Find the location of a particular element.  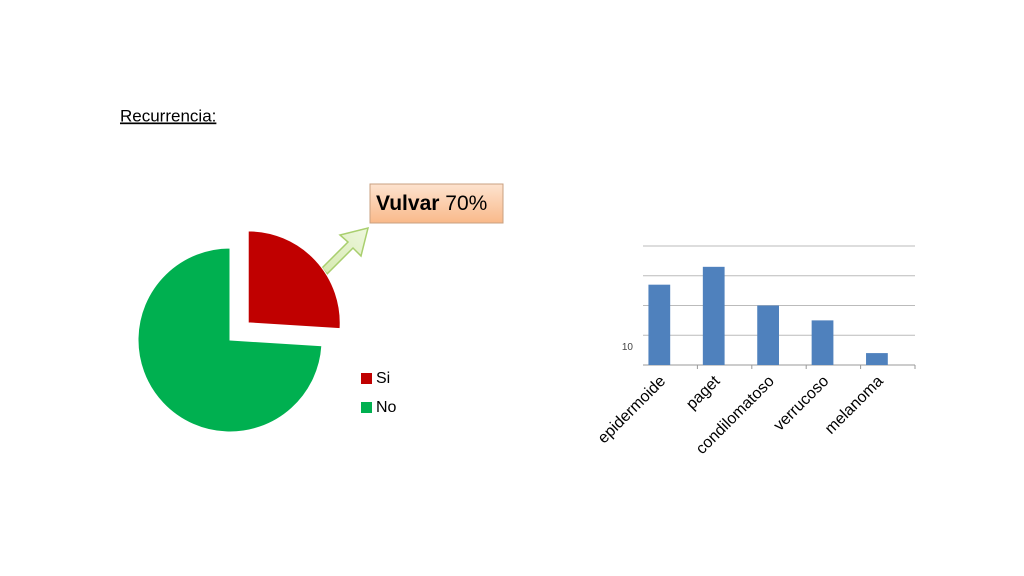

callout-box is located at coordinates (436, 203).